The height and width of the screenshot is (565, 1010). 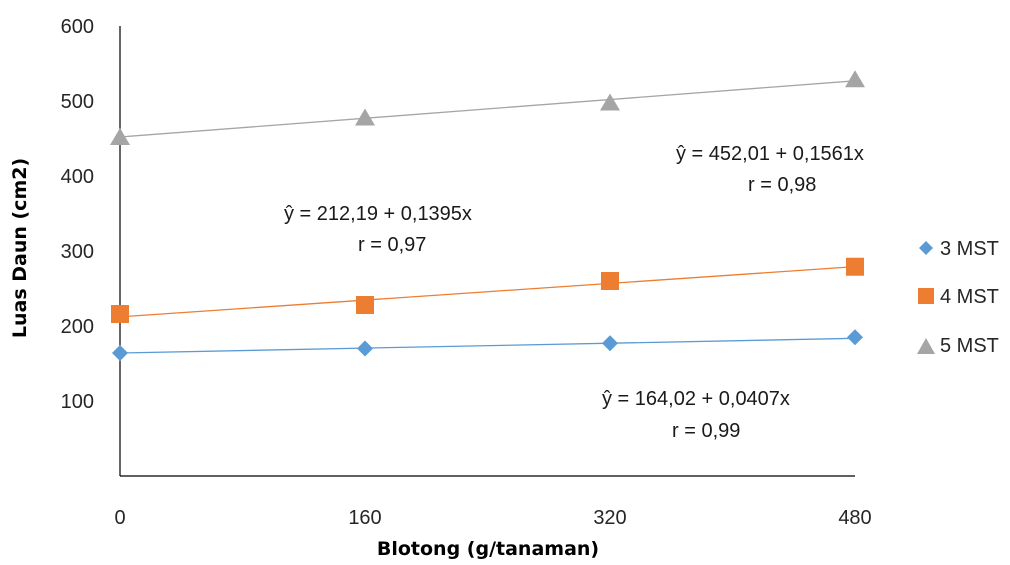 I want to click on x-axis-title: Blotong (g/tanaman), so click(x=488, y=549).